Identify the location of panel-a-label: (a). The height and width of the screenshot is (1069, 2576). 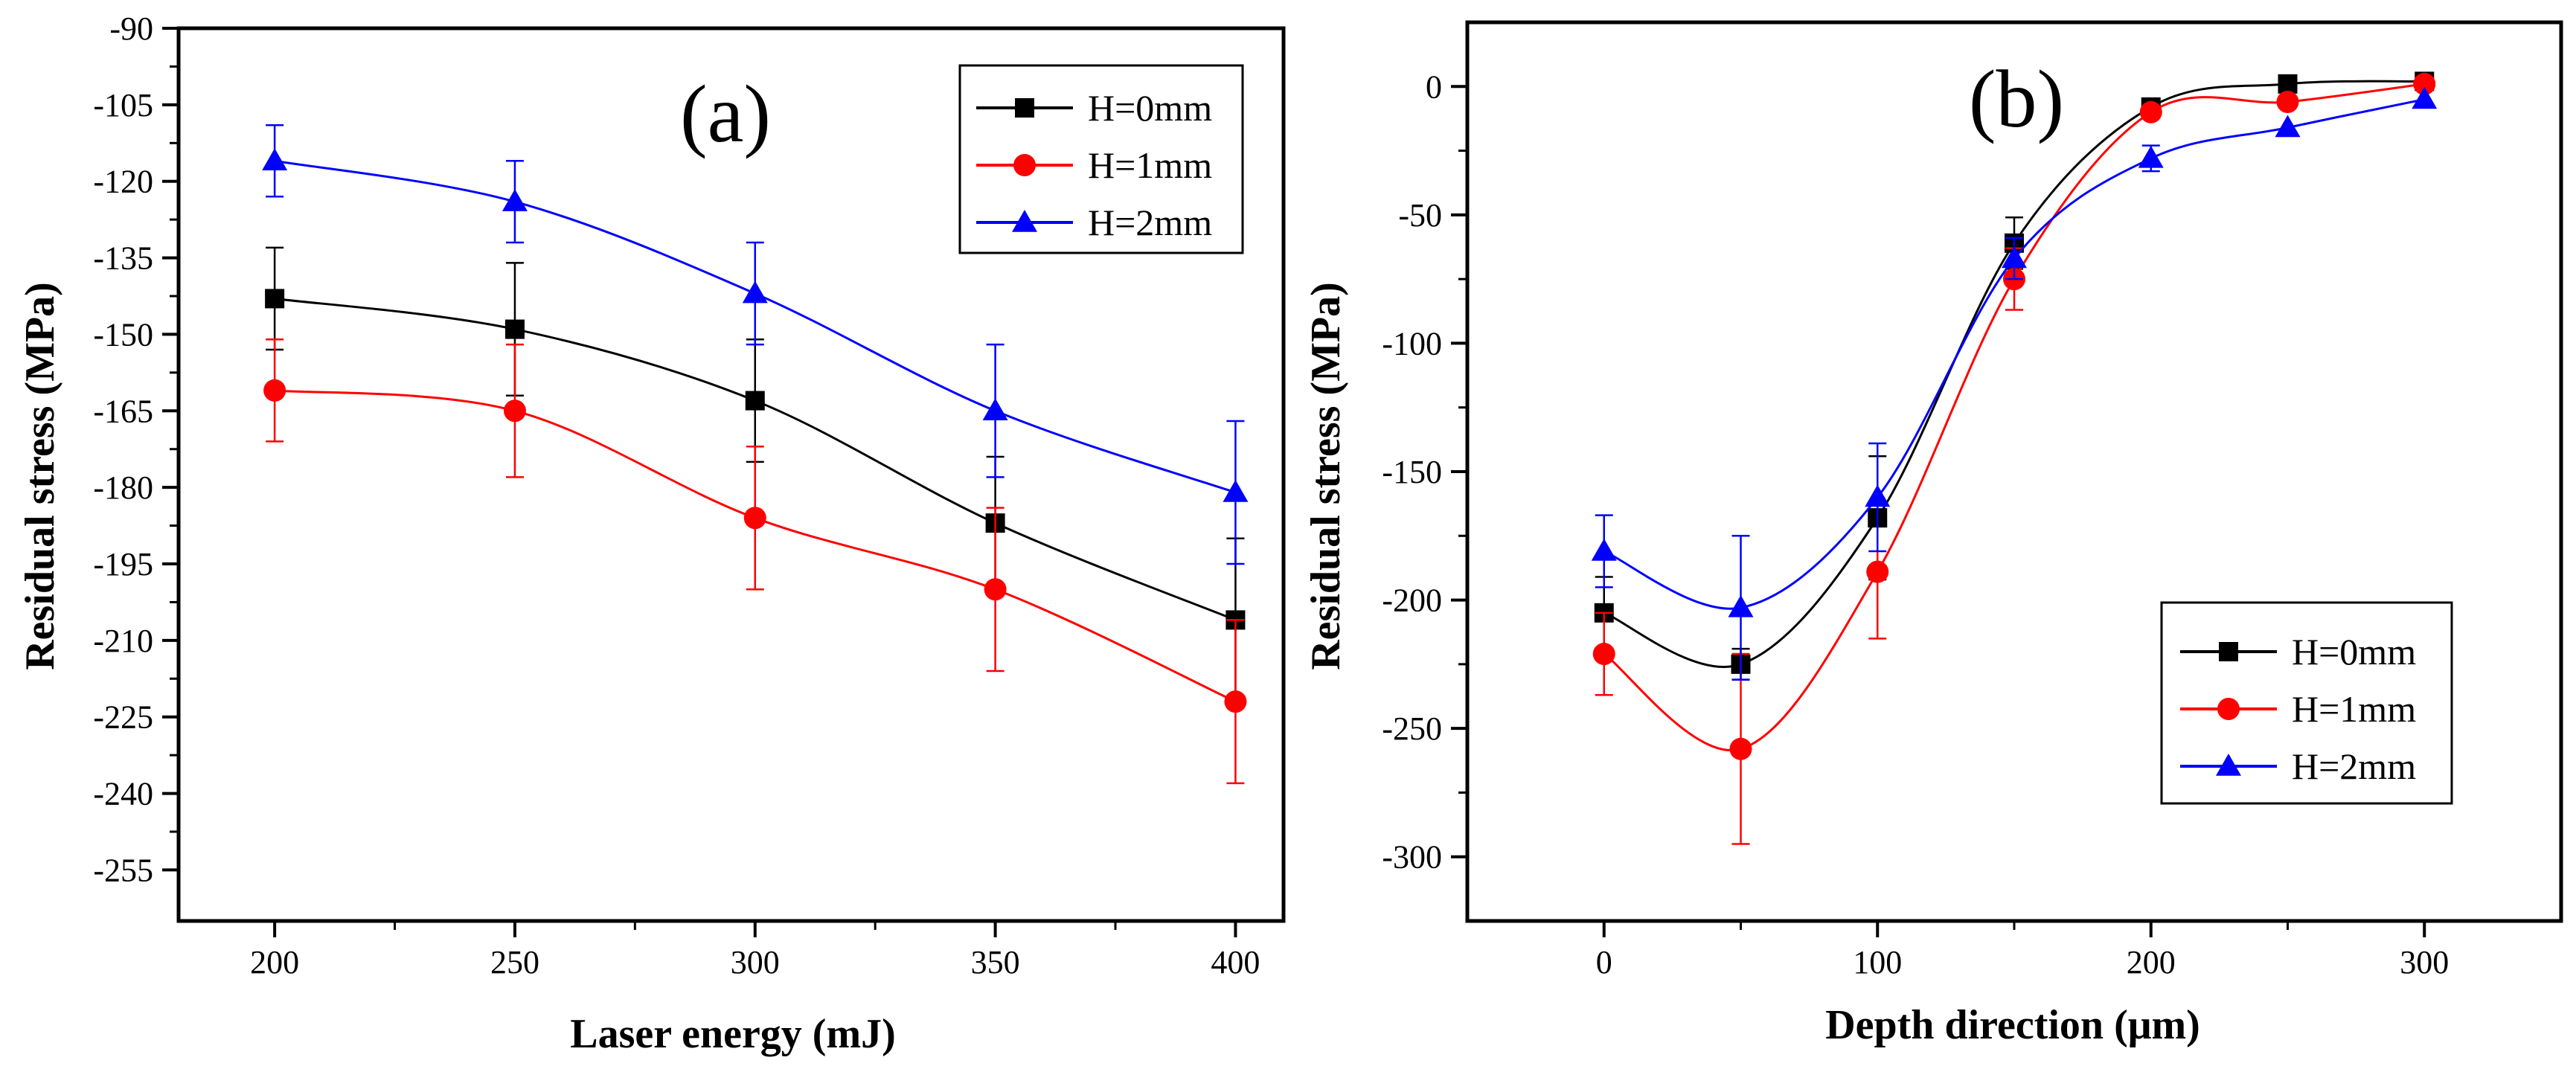
(726, 113).